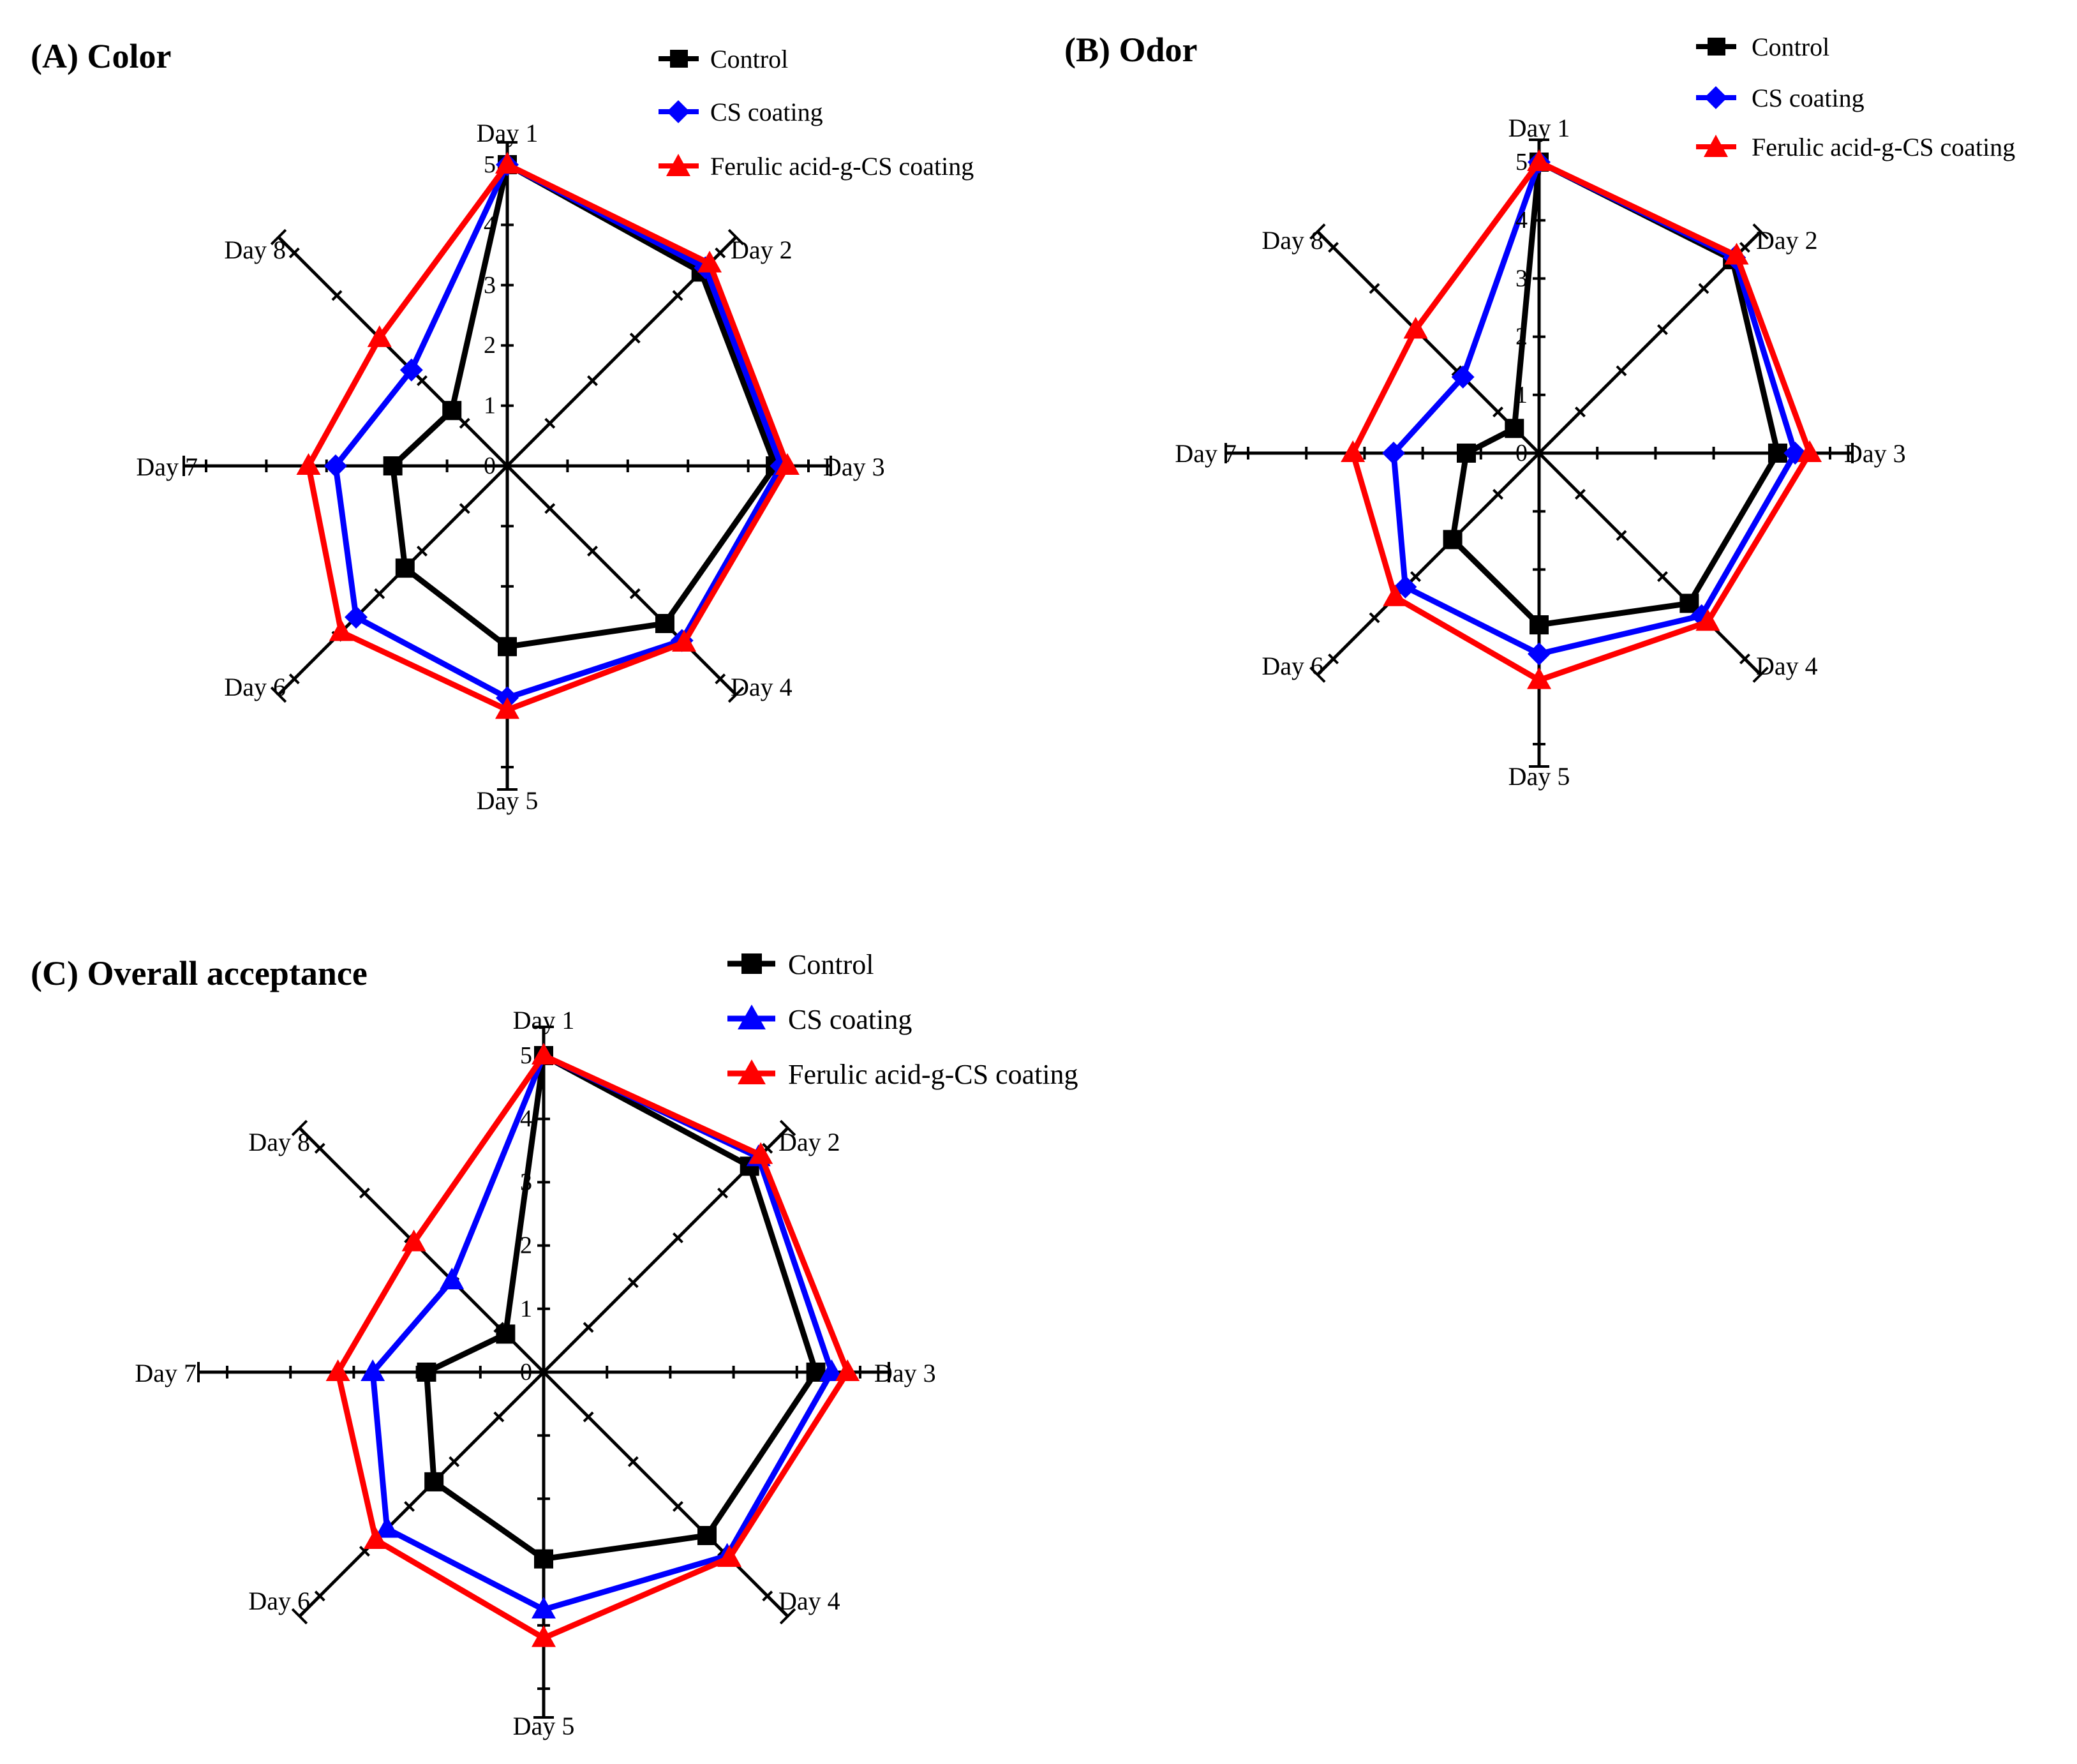  Describe the element at coordinates (1521, 278) in the screenshot. I see `odor-tick-label-3: 3` at that location.